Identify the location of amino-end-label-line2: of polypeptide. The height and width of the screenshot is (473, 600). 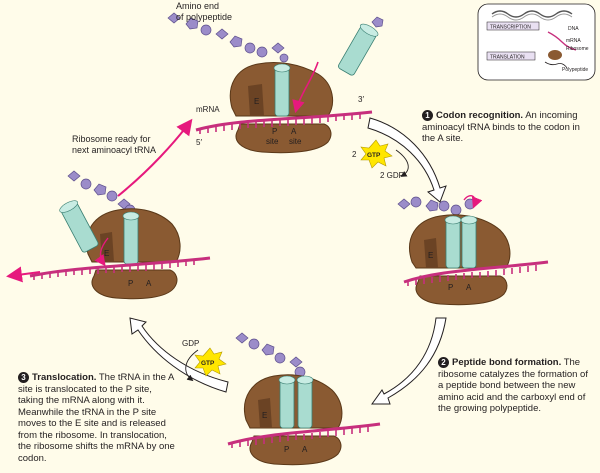
(204, 17).